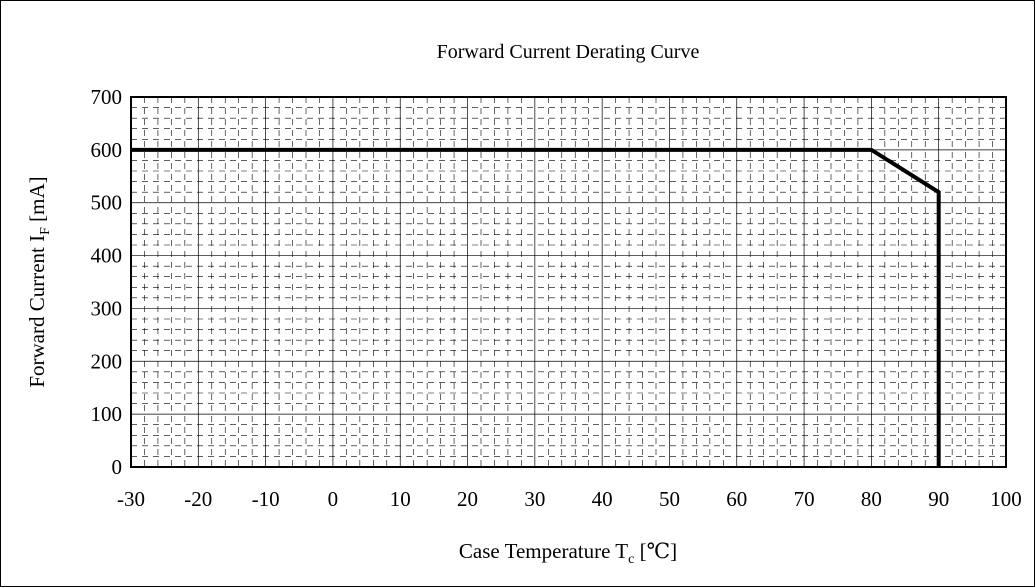 The image size is (1035, 587). Describe the element at coordinates (467, 499) in the screenshot. I see `x-tick-label: 20` at that location.